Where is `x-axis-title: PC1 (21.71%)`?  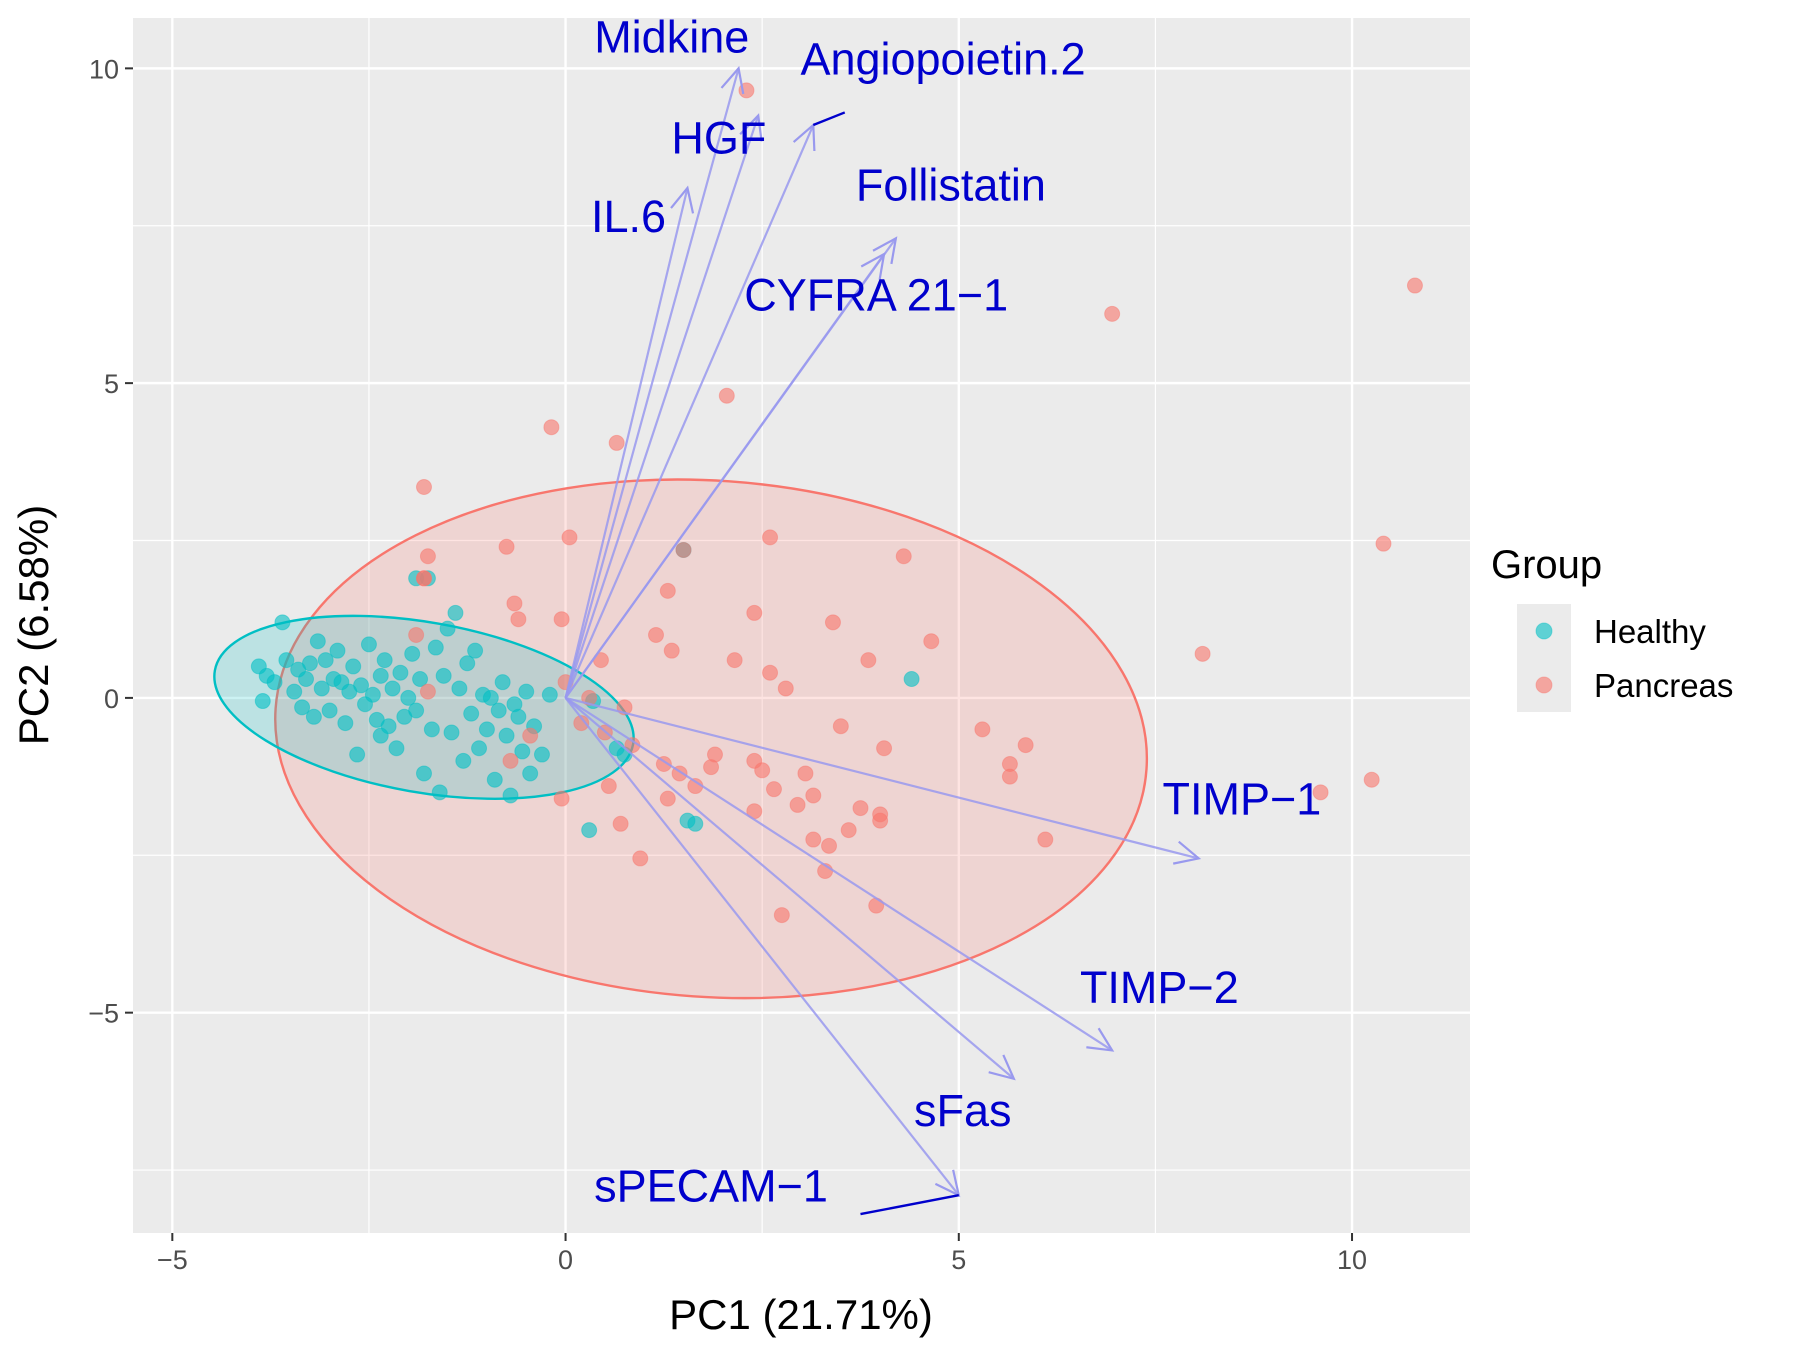 x-axis-title: PC1 (21.71%) is located at coordinates (801, 1314).